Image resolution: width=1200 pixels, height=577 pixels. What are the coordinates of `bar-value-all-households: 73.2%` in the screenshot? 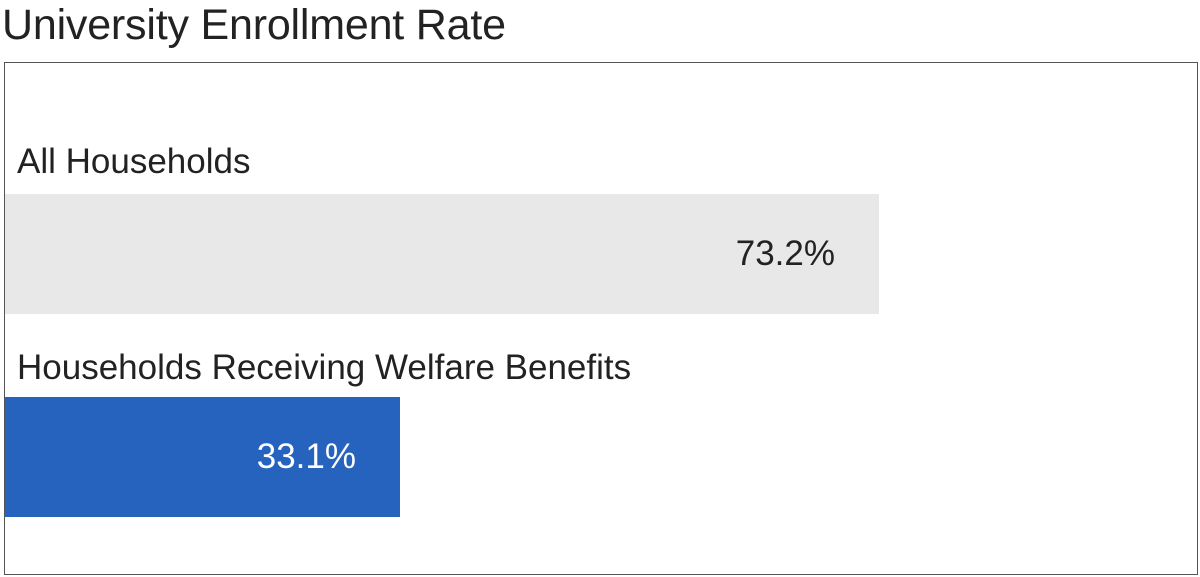 It's located at (785, 253).